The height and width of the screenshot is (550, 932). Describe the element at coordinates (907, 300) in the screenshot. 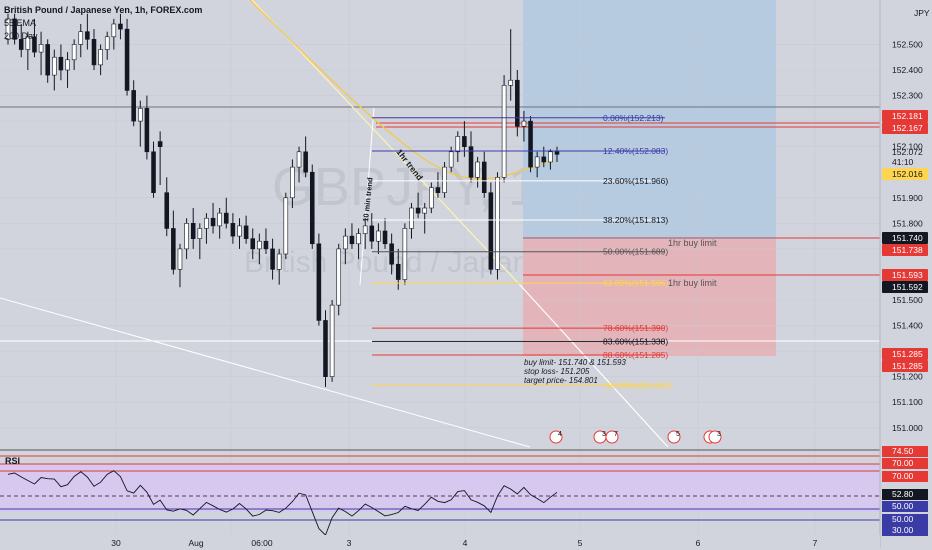

I see `price-tick-label: 151.500` at that location.